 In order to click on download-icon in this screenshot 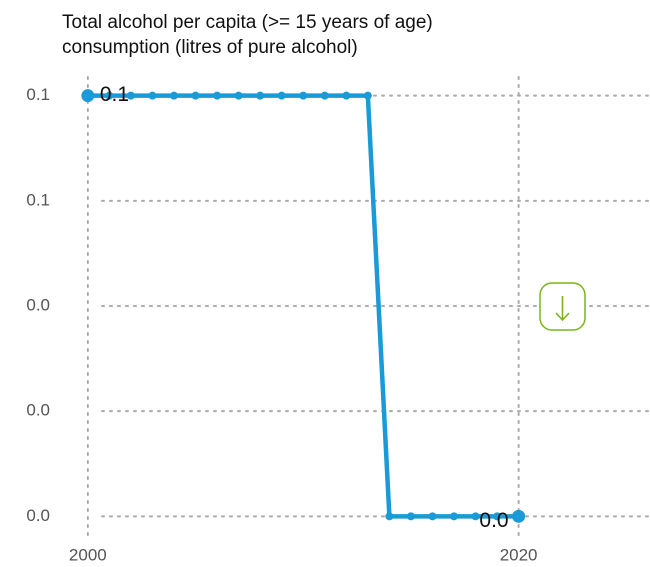, I will do `click(562, 309)`.